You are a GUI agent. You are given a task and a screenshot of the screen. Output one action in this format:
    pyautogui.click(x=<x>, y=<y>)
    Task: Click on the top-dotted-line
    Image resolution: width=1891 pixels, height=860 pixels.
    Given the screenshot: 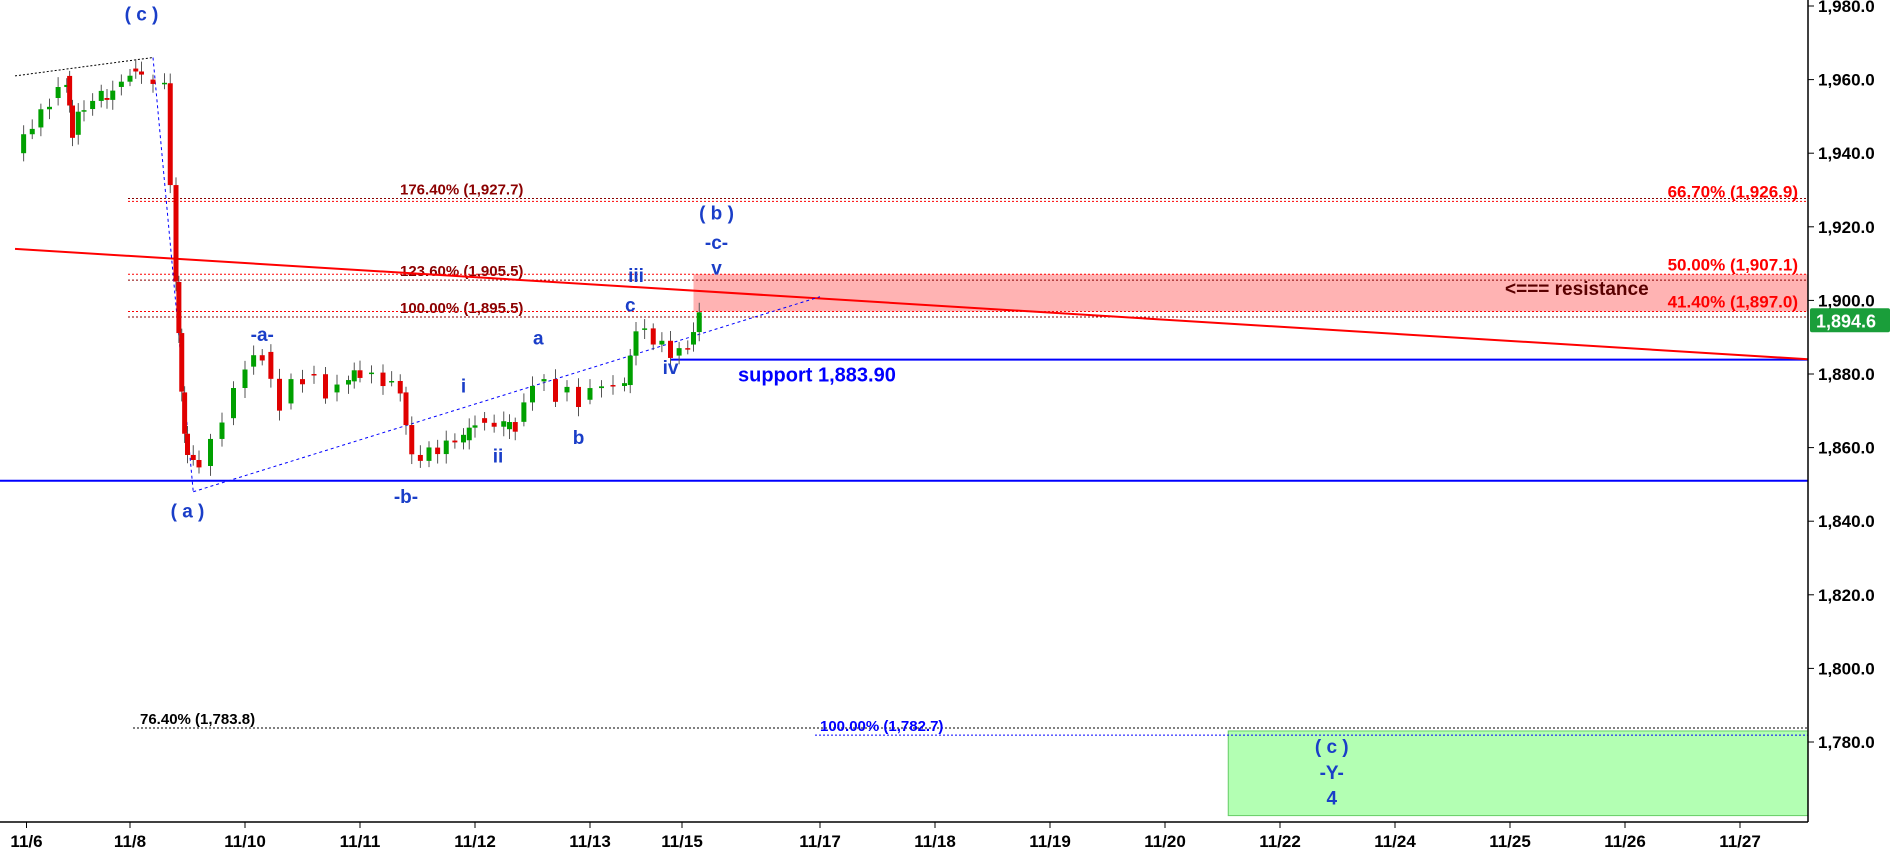 What is the action you would take?
    pyautogui.click(x=84, y=67)
    